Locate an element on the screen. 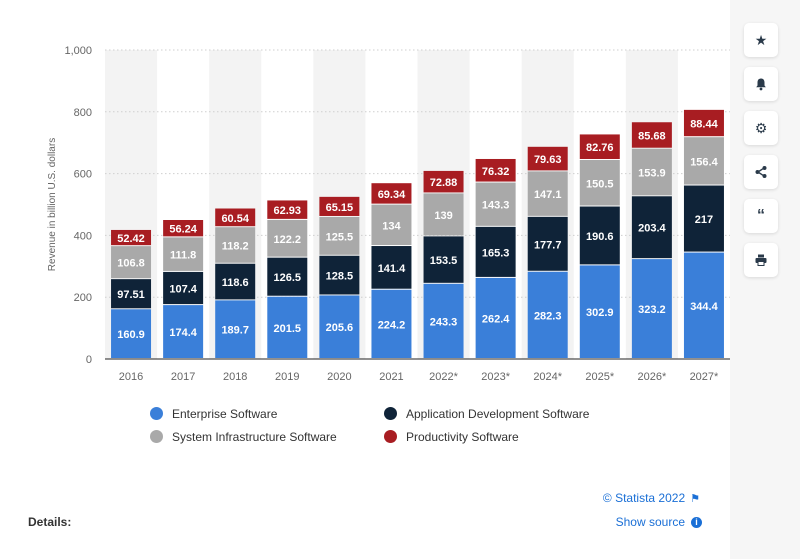 This screenshot has width=800, height=559. bar-value-label: 118.6 is located at coordinates (235, 283).